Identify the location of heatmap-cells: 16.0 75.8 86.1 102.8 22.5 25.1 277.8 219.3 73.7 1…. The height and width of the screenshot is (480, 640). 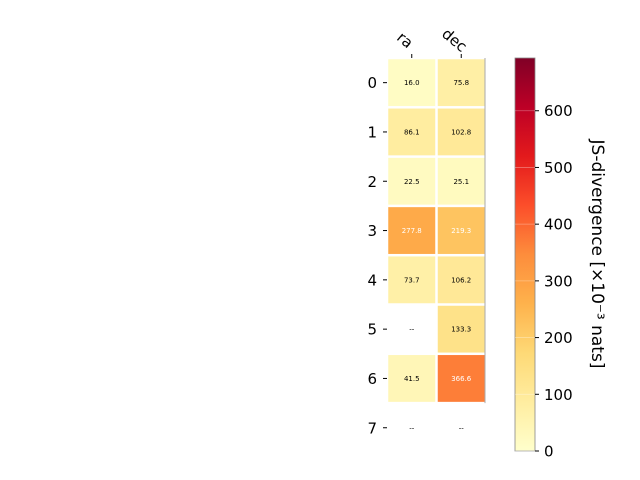
(437, 245).